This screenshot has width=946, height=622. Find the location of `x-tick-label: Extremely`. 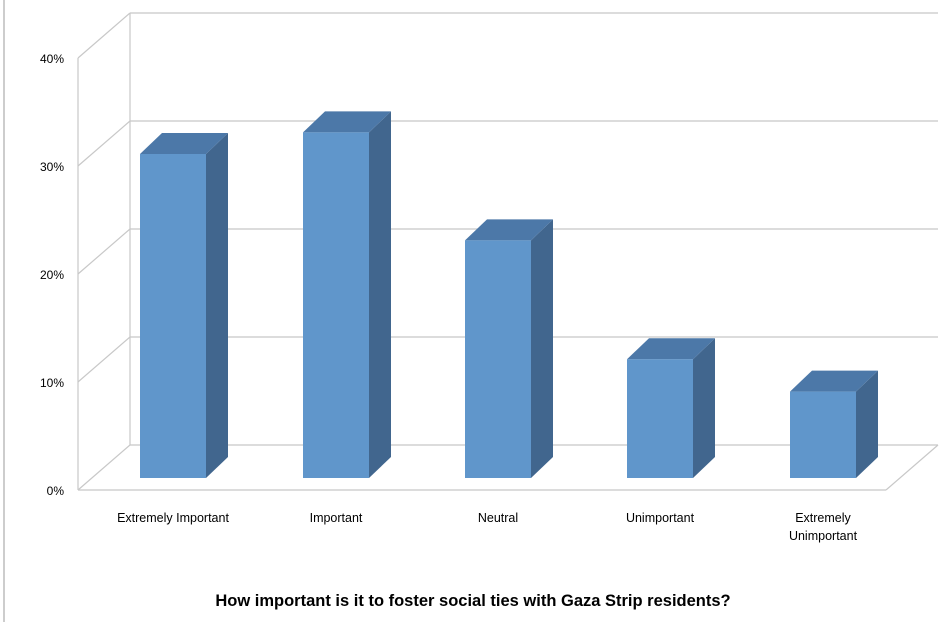

x-tick-label: Extremely is located at coordinates (823, 518).